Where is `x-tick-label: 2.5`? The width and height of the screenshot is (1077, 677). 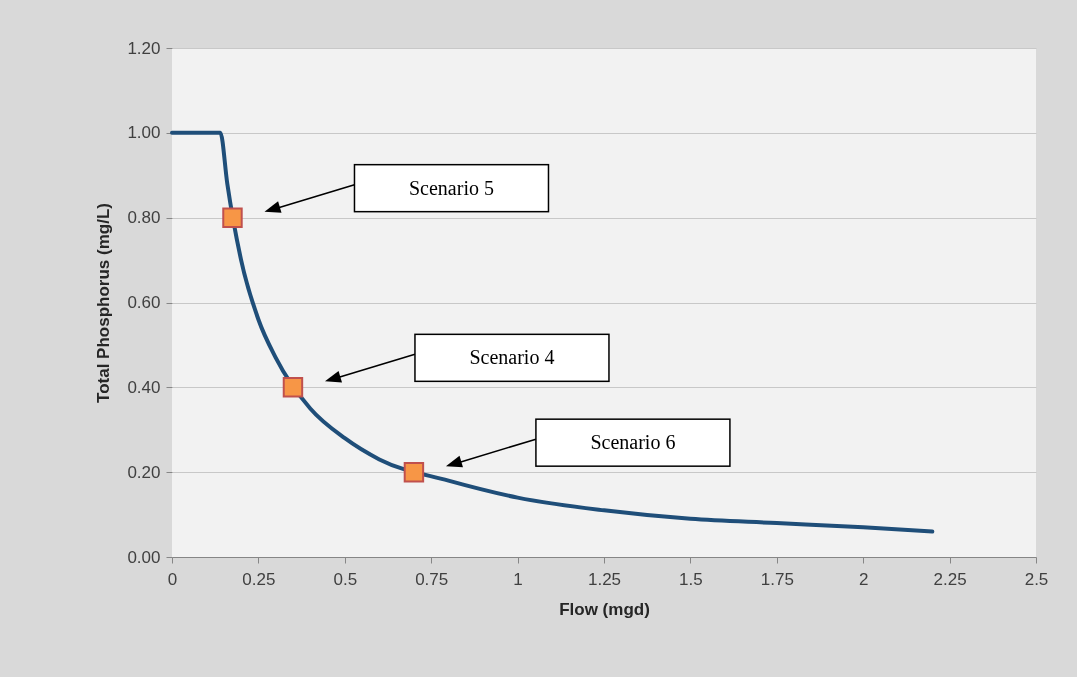
x-tick-label: 2.5 is located at coordinates (1036, 579).